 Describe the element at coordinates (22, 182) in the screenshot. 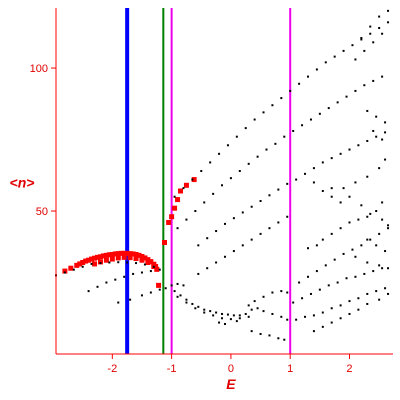

I see `y-axis-title: <n>` at that location.